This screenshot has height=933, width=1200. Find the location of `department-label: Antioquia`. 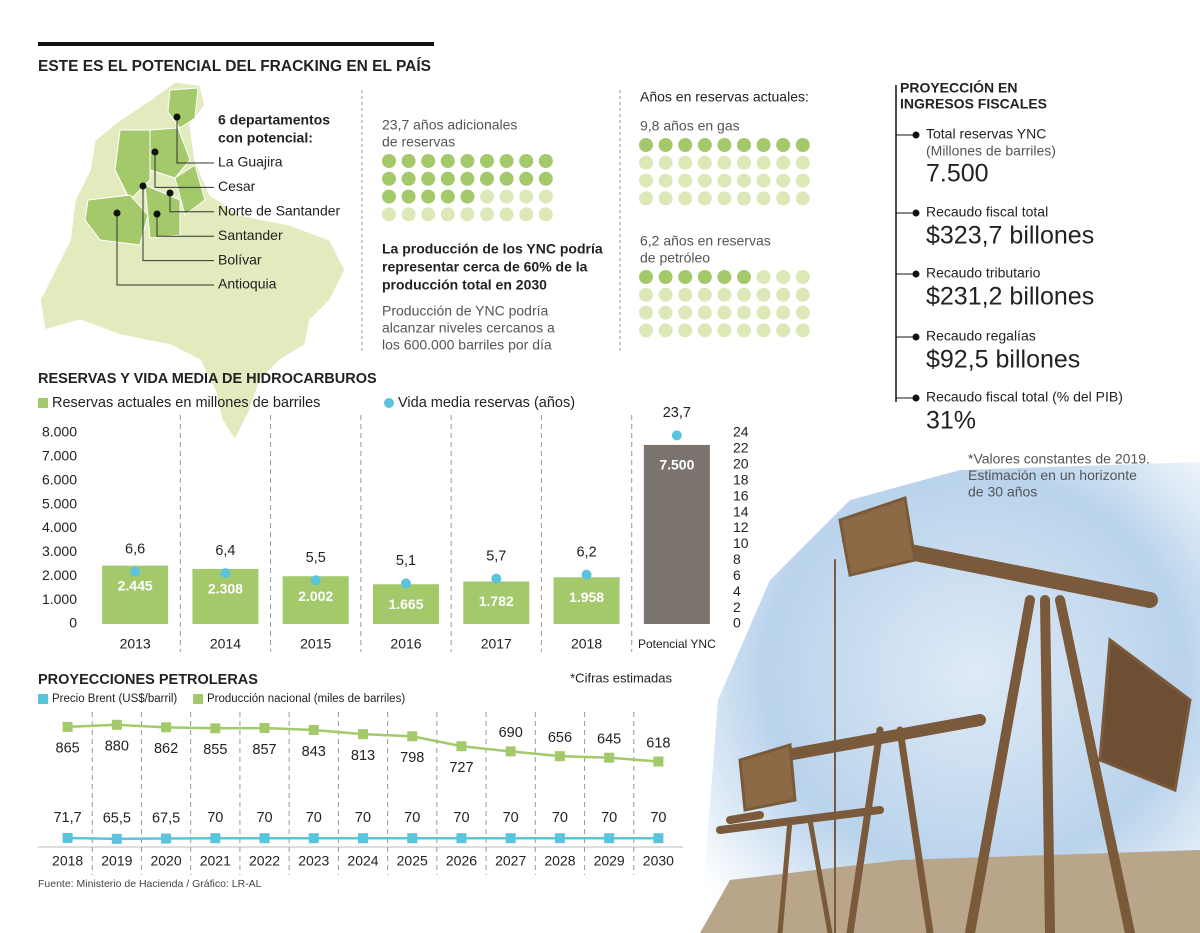

department-label: Antioquia is located at coordinates (247, 284).